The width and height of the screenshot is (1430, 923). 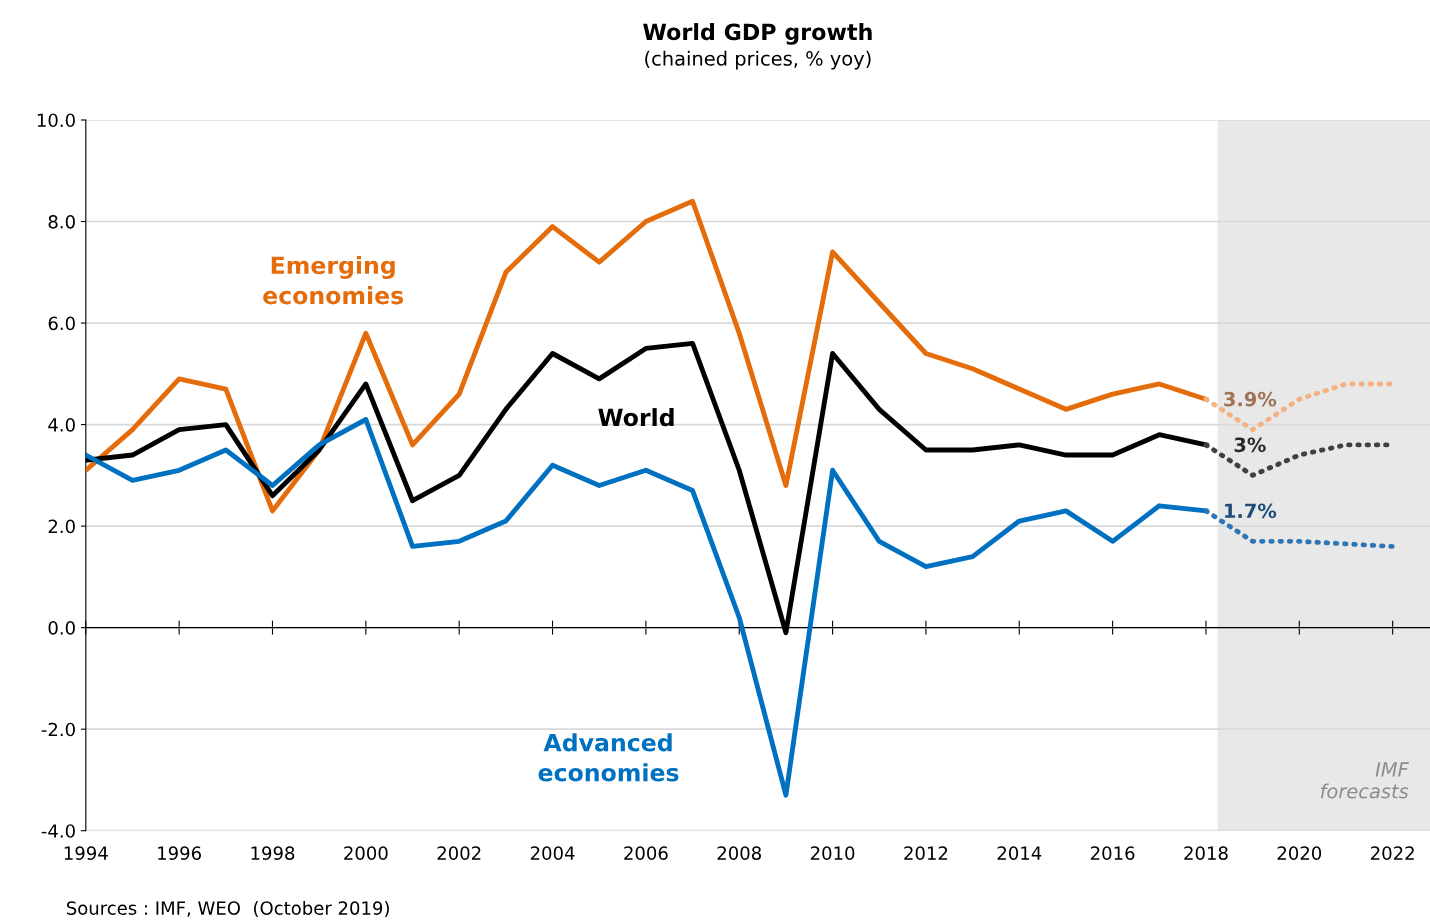 I want to click on x-tick-label: 1998, so click(x=273, y=853).